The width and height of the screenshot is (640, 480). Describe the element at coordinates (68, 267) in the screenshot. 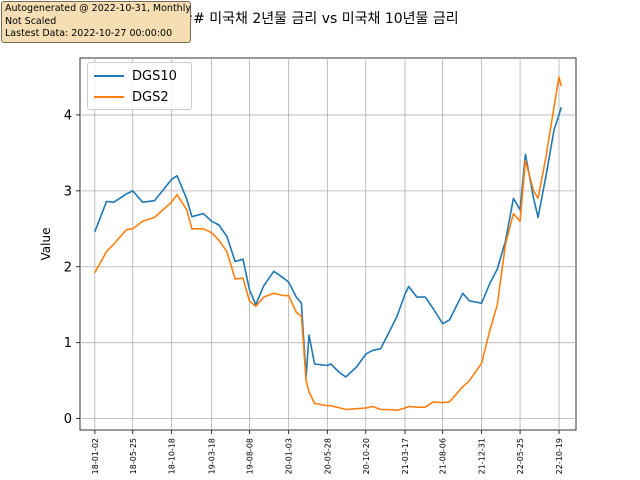

I see `y-tick-label: 2` at that location.